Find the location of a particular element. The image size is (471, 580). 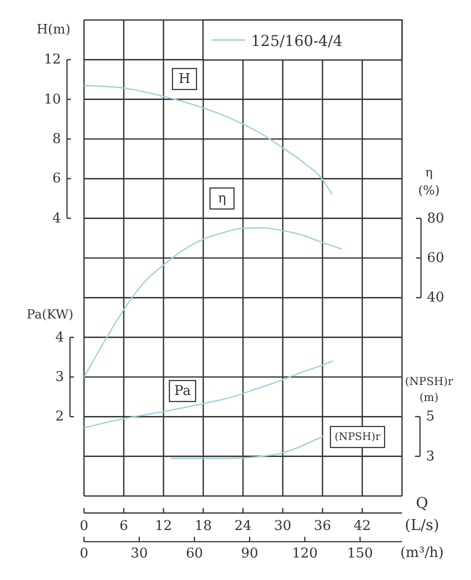

x-tick-label: 30 is located at coordinates (283, 526).